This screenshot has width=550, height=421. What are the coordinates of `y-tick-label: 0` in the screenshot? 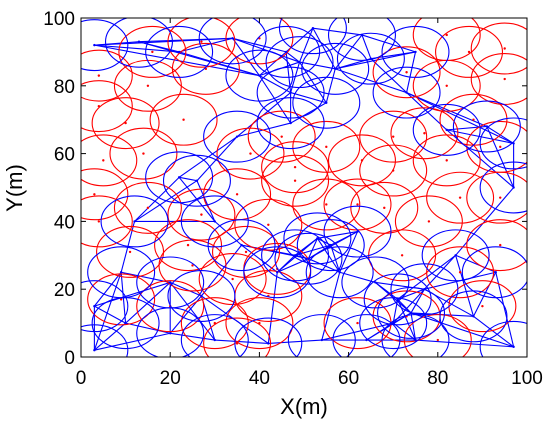 It's located at (69, 358).